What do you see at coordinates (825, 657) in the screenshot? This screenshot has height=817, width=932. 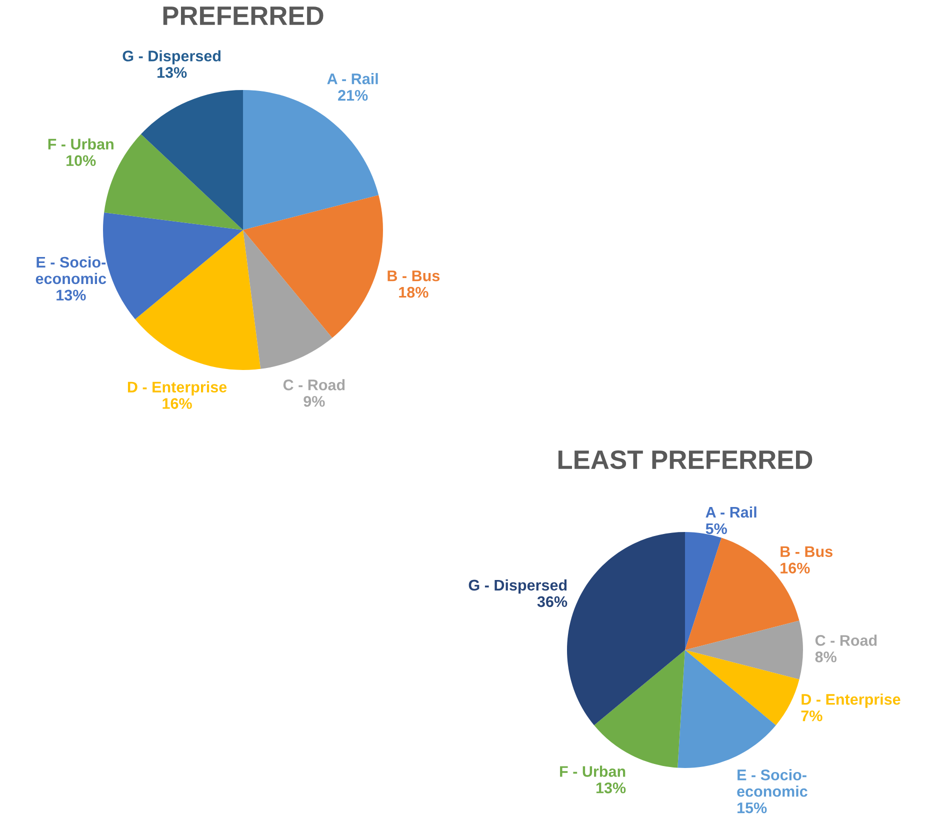 I see `data-label: 8%` at bounding box center [825, 657].